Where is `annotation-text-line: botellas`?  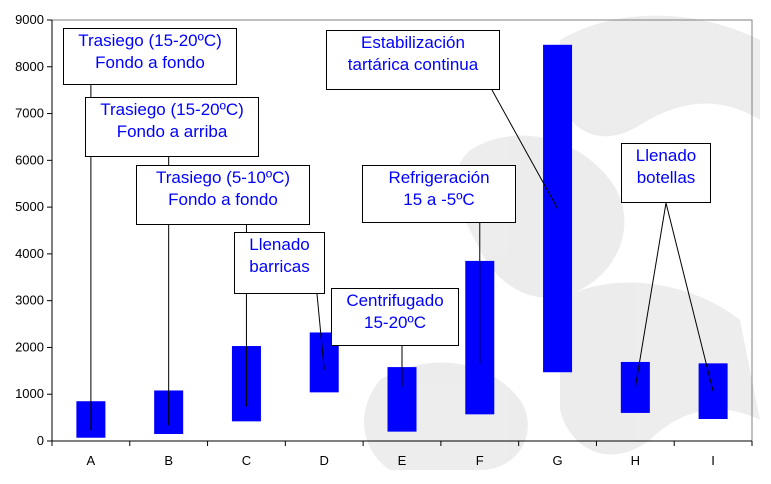
annotation-text-line: botellas is located at coordinates (666, 177).